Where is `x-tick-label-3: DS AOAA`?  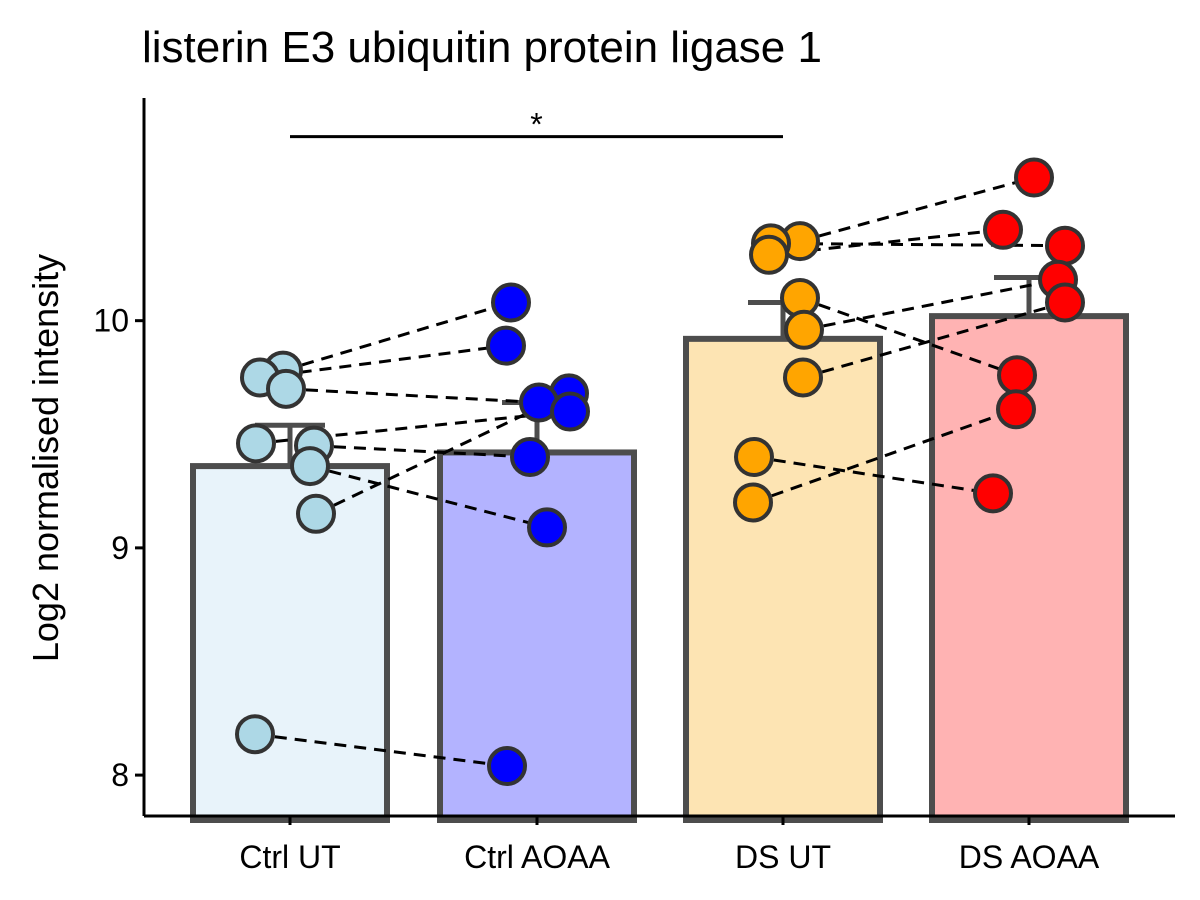
x-tick-label-3: DS AOAA is located at coordinates (1029, 857).